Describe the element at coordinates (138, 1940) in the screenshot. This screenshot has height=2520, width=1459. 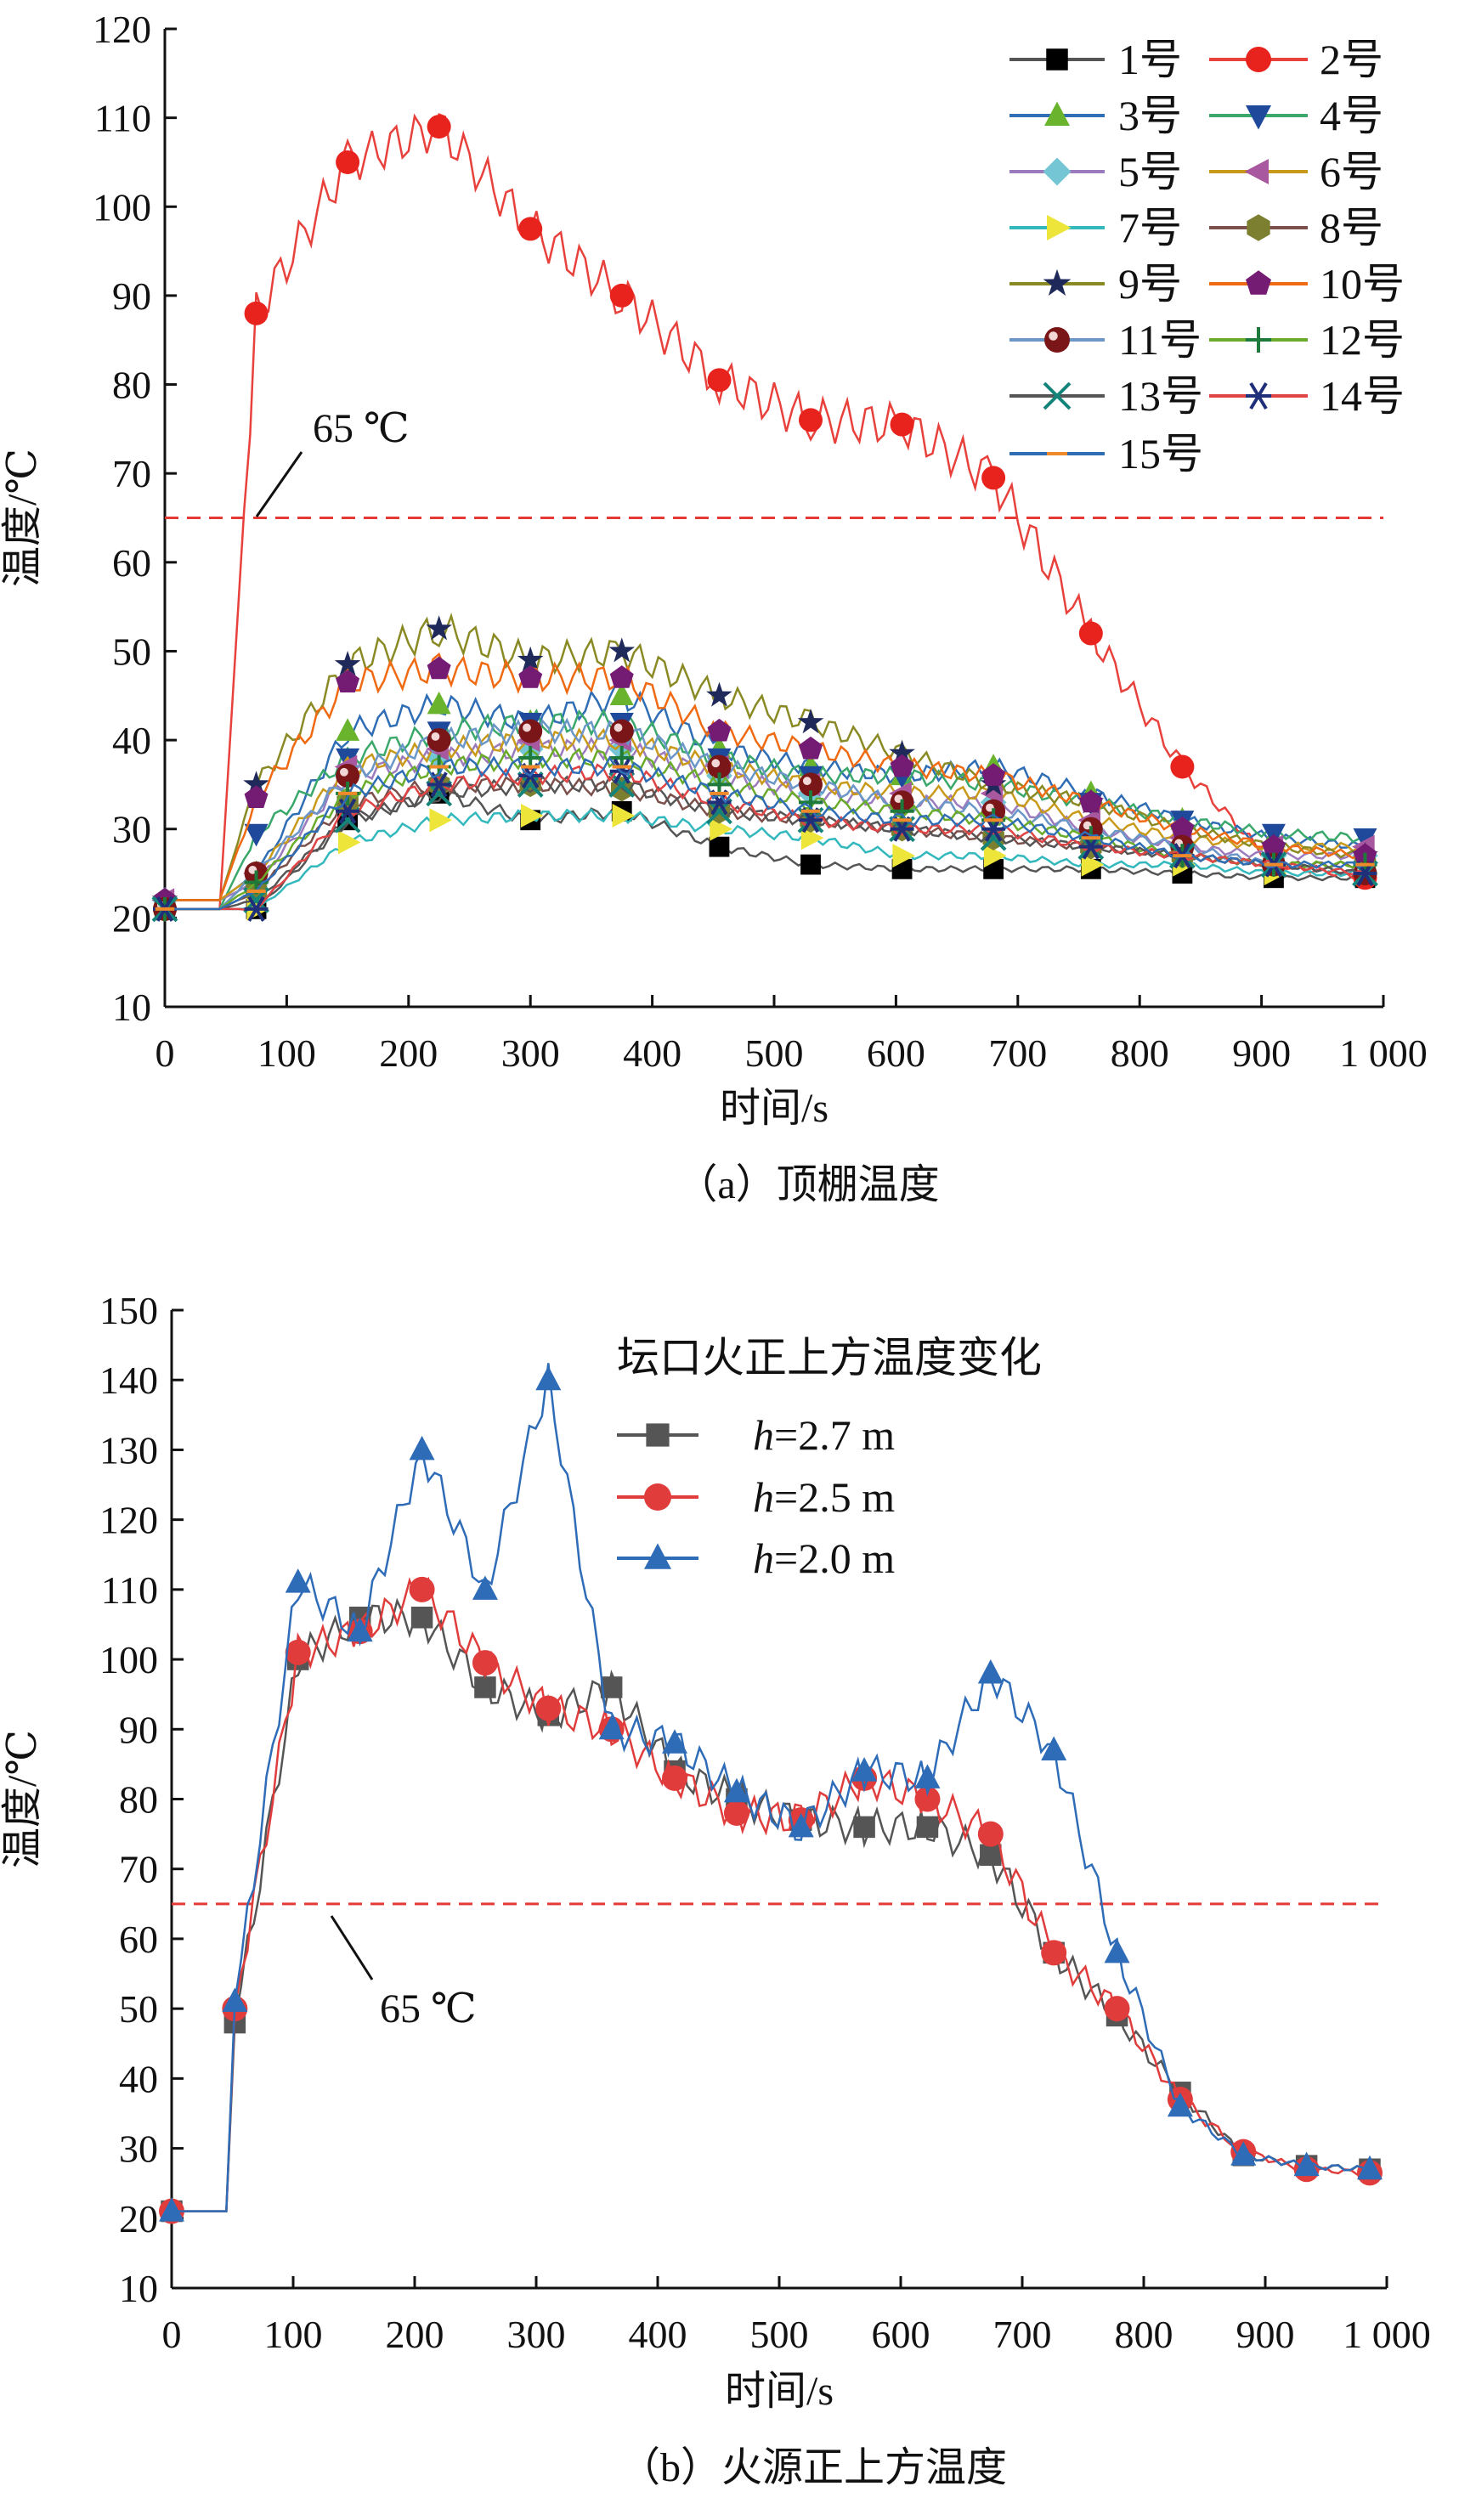
I see `y-tick-label: 60` at that location.